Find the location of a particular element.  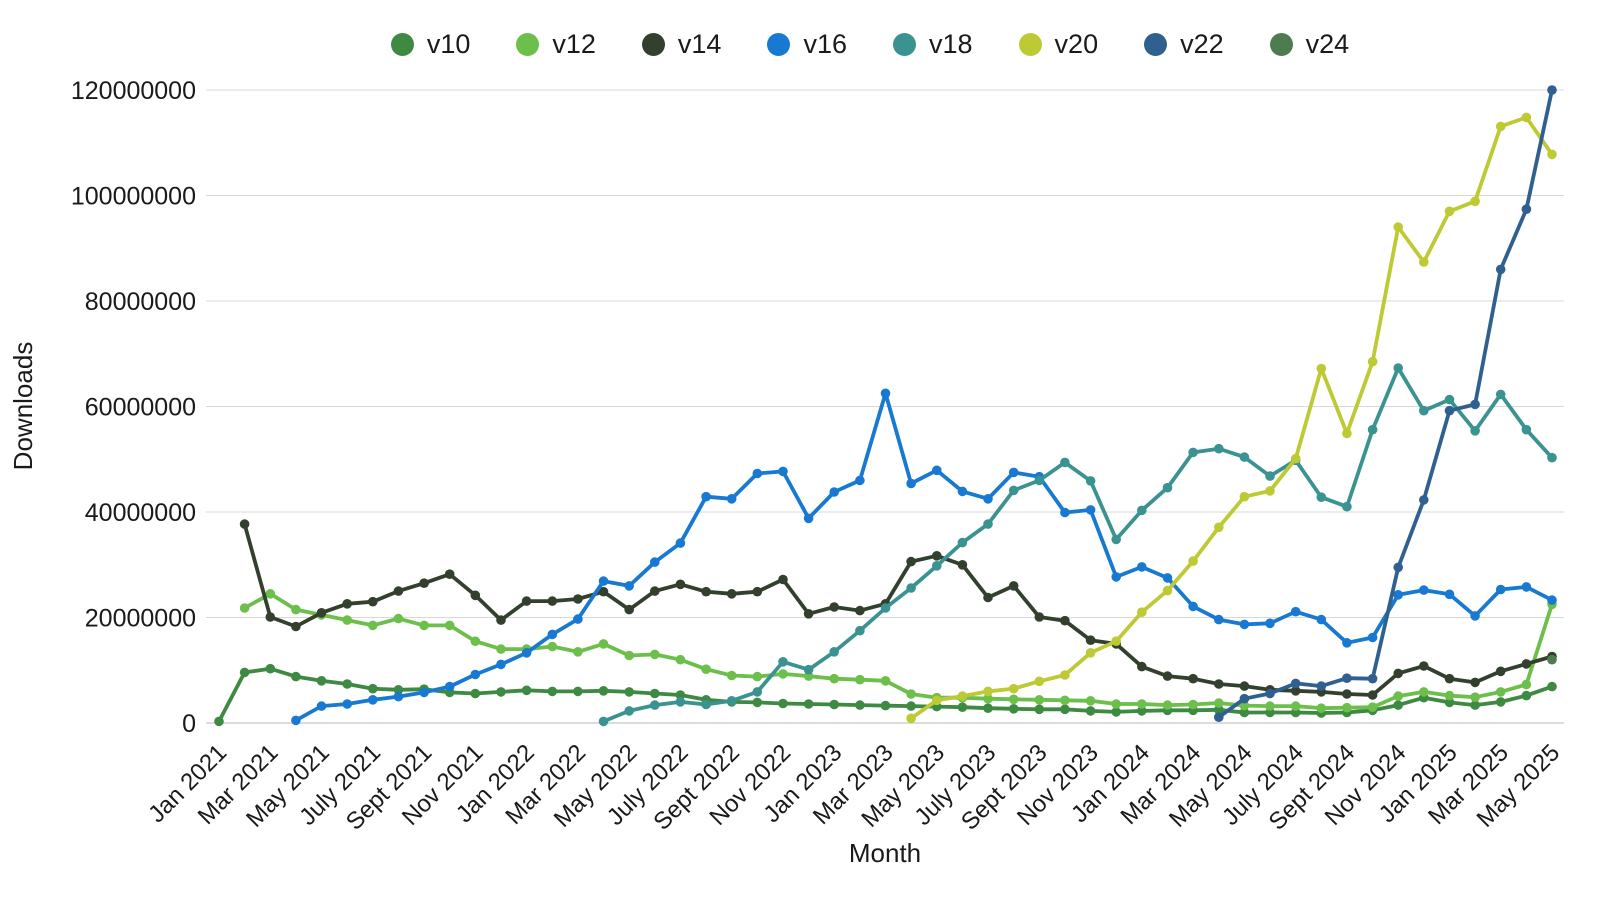

legend-dot-v20 is located at coordinates (1030, 44).